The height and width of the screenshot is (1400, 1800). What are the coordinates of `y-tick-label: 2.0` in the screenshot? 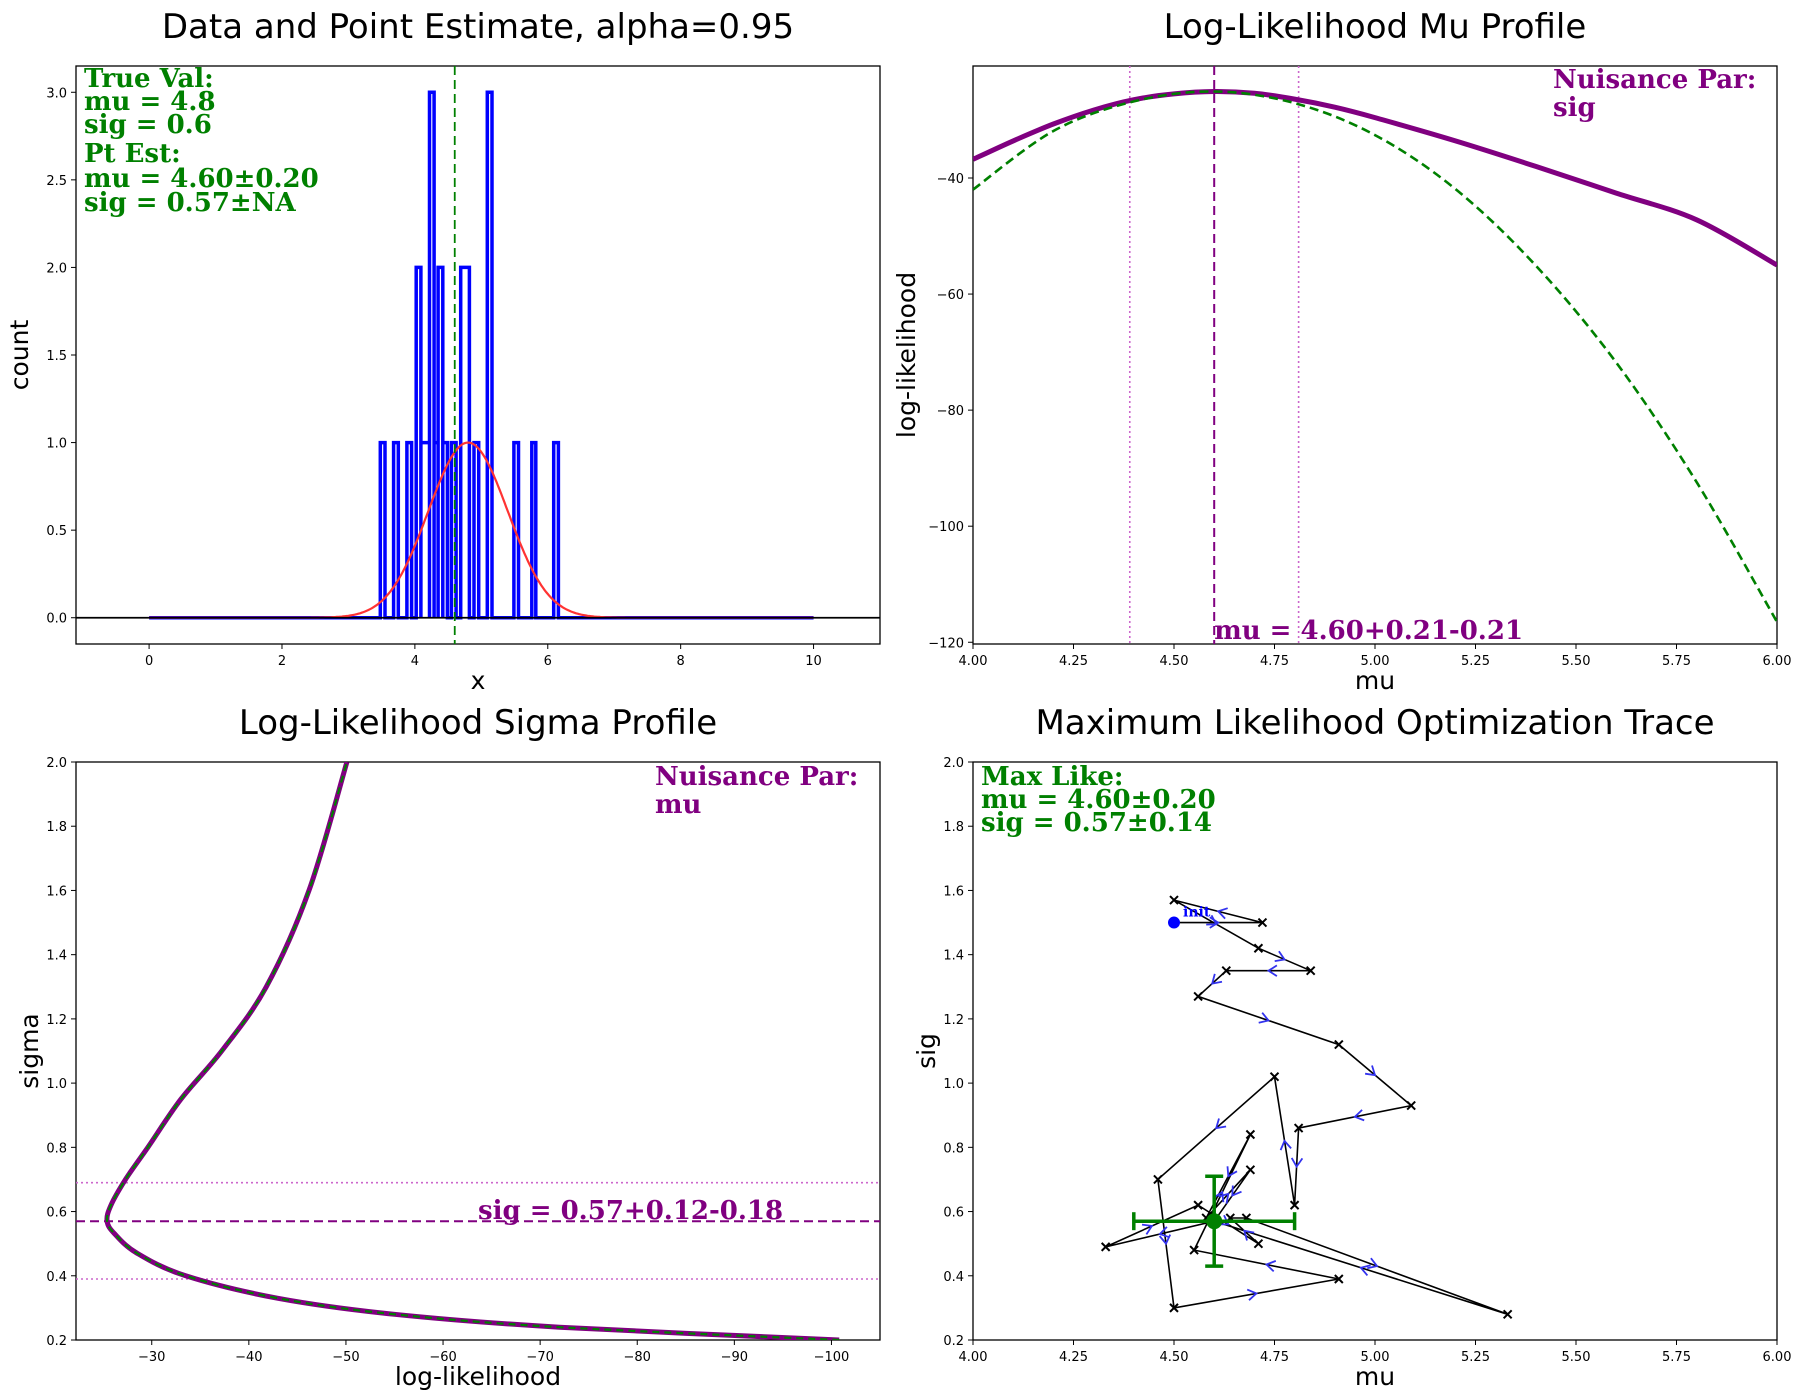 It's located at (953, 763).